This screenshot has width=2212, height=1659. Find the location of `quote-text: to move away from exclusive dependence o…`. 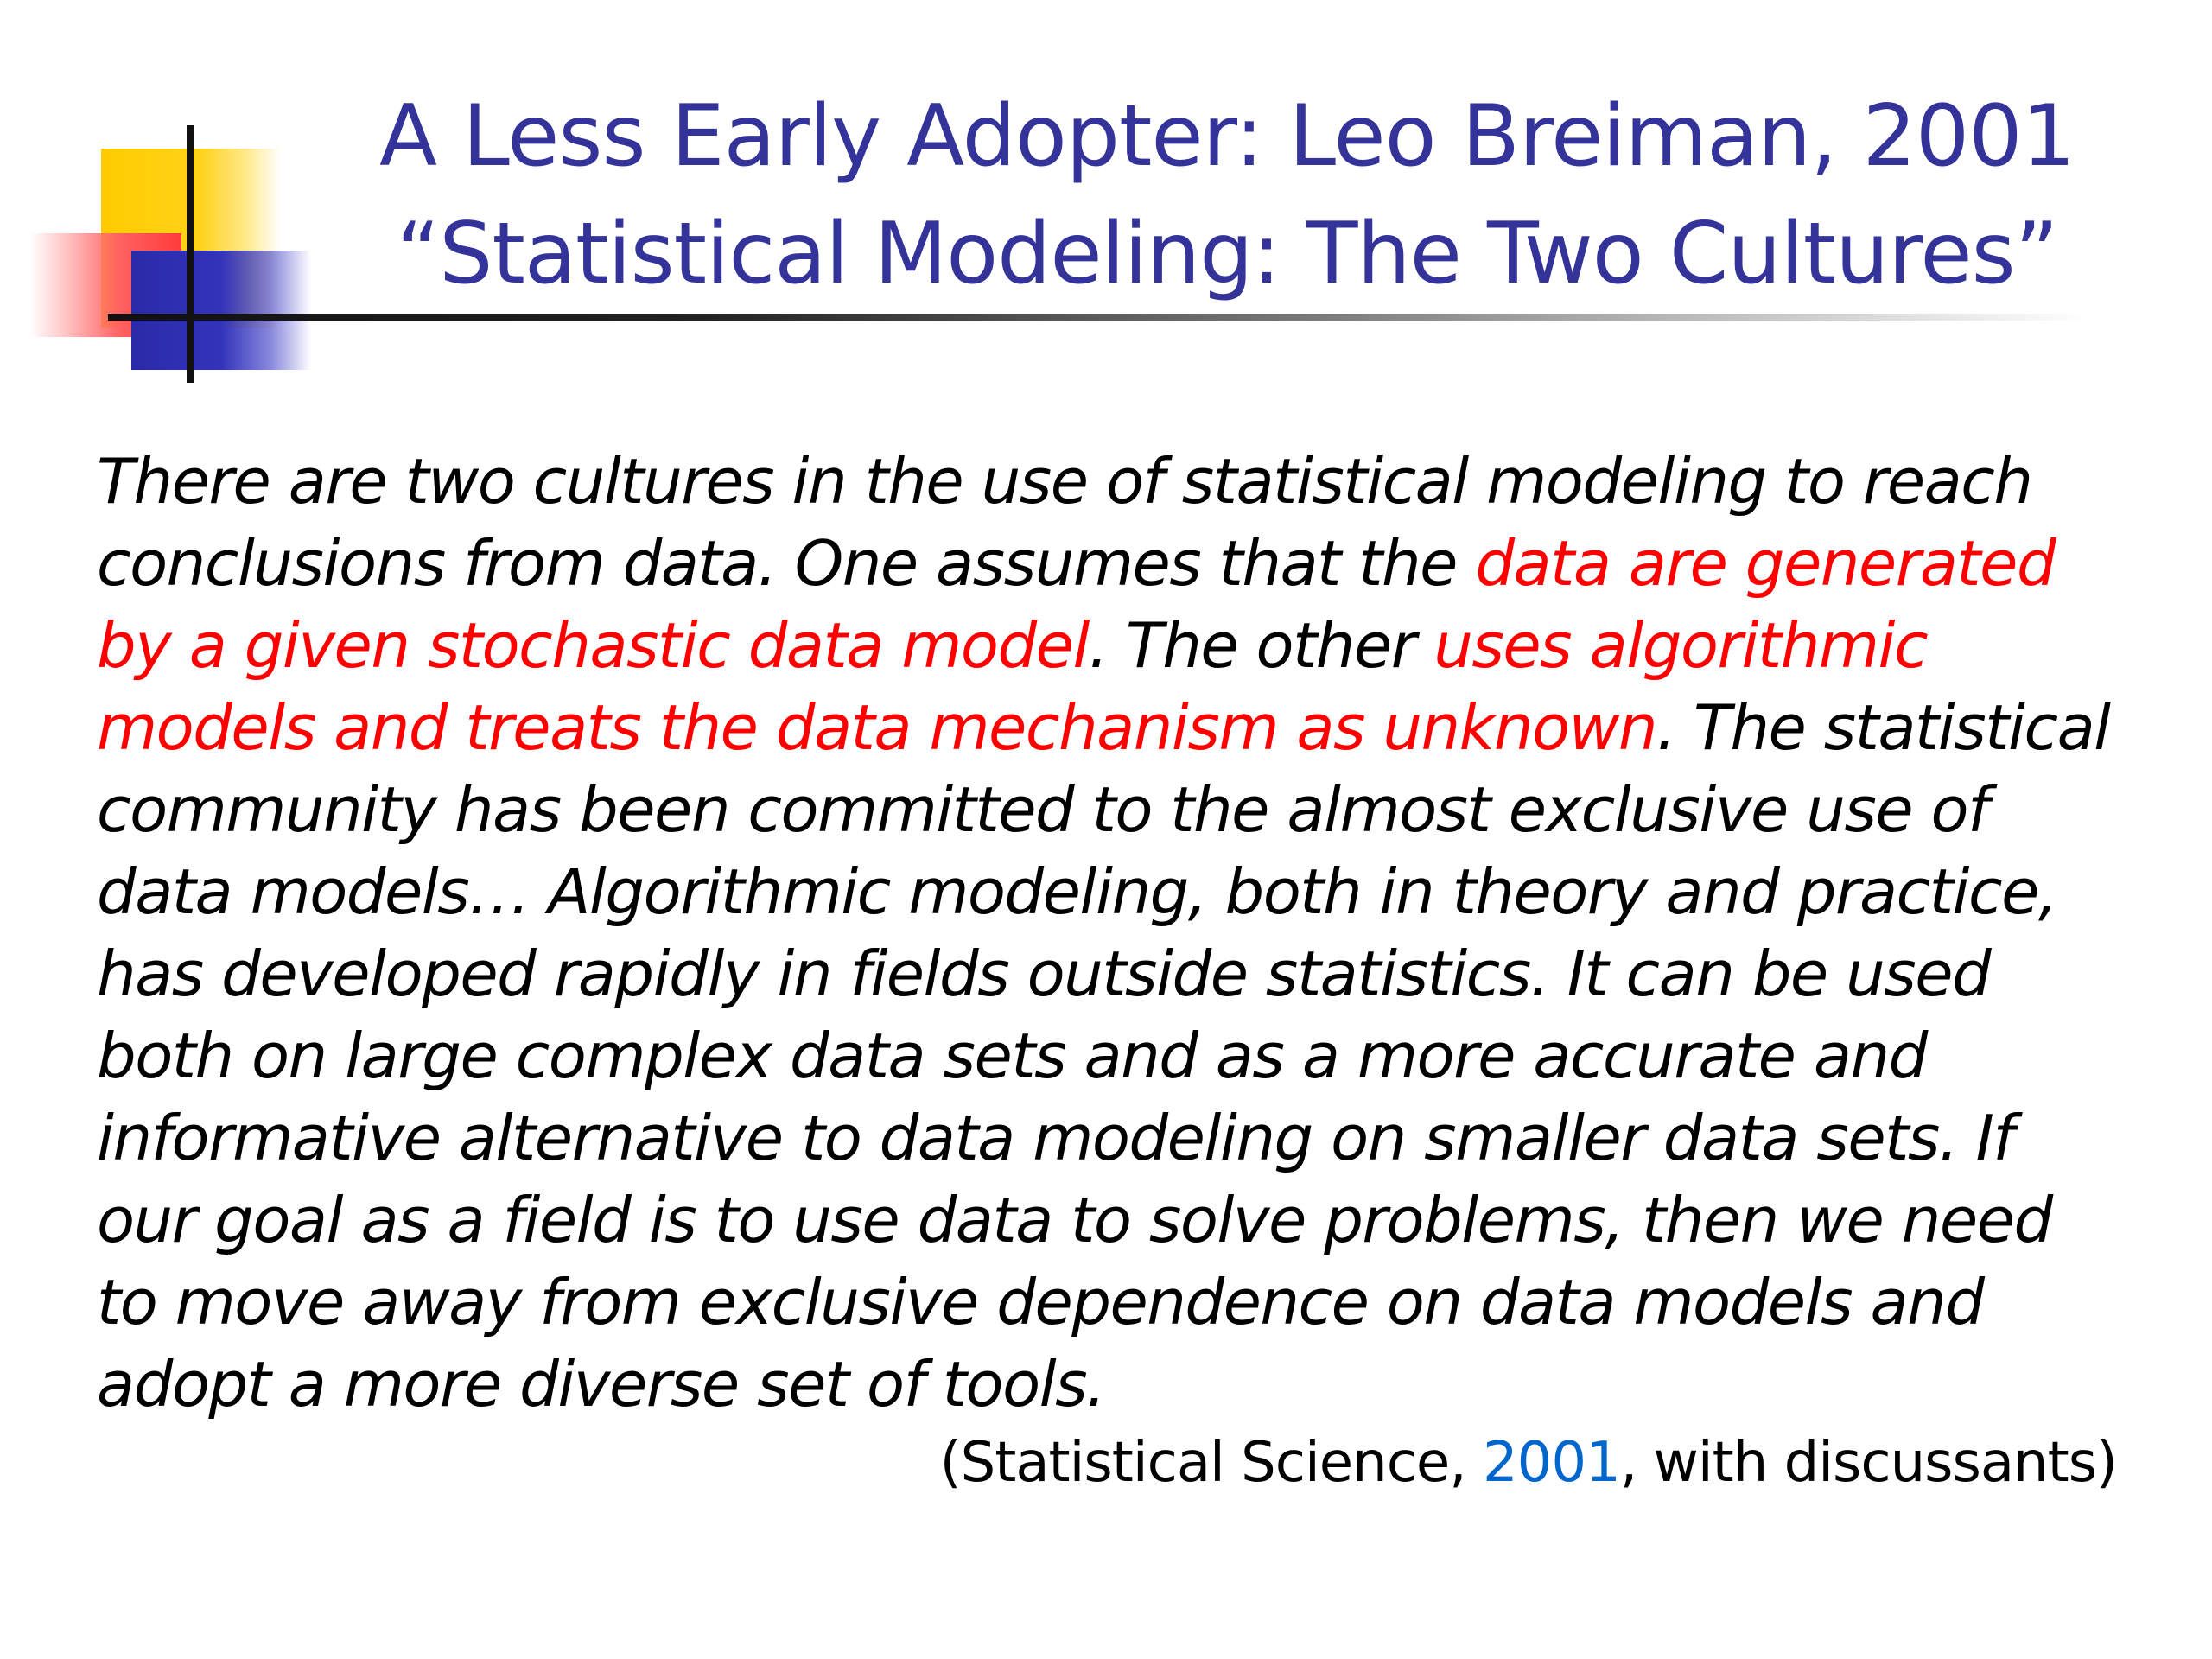

quote-text: to move away from exclusive dependence o… is located at coordinates (1041, 1302).